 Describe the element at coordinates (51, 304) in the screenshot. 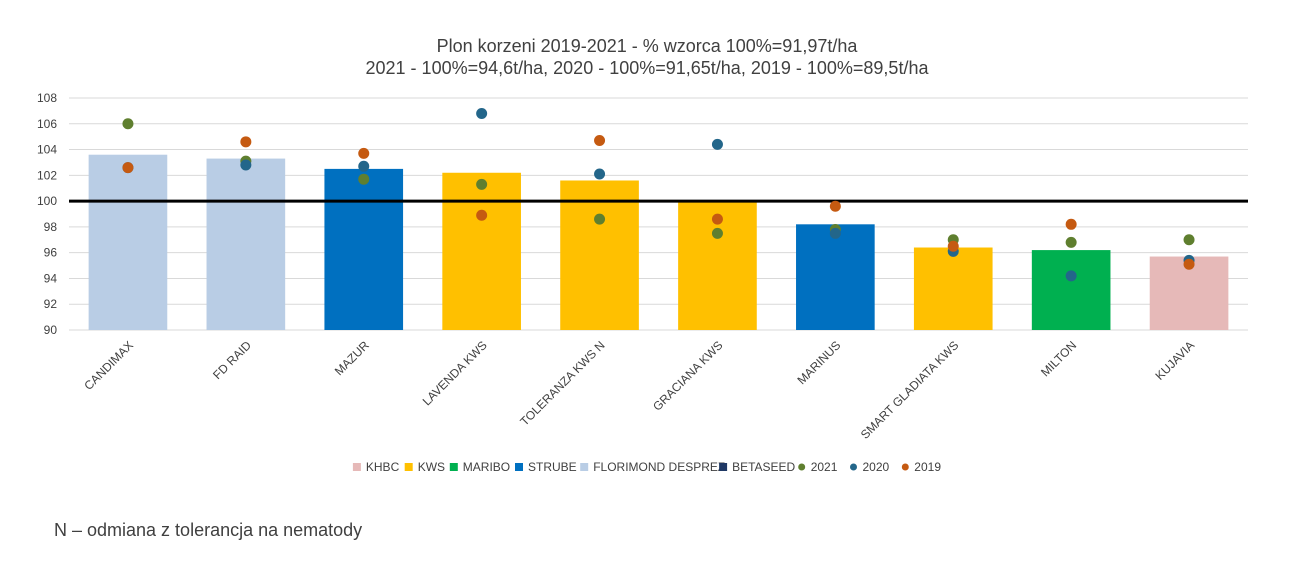

I see `y-tick-label: 92` at that location.